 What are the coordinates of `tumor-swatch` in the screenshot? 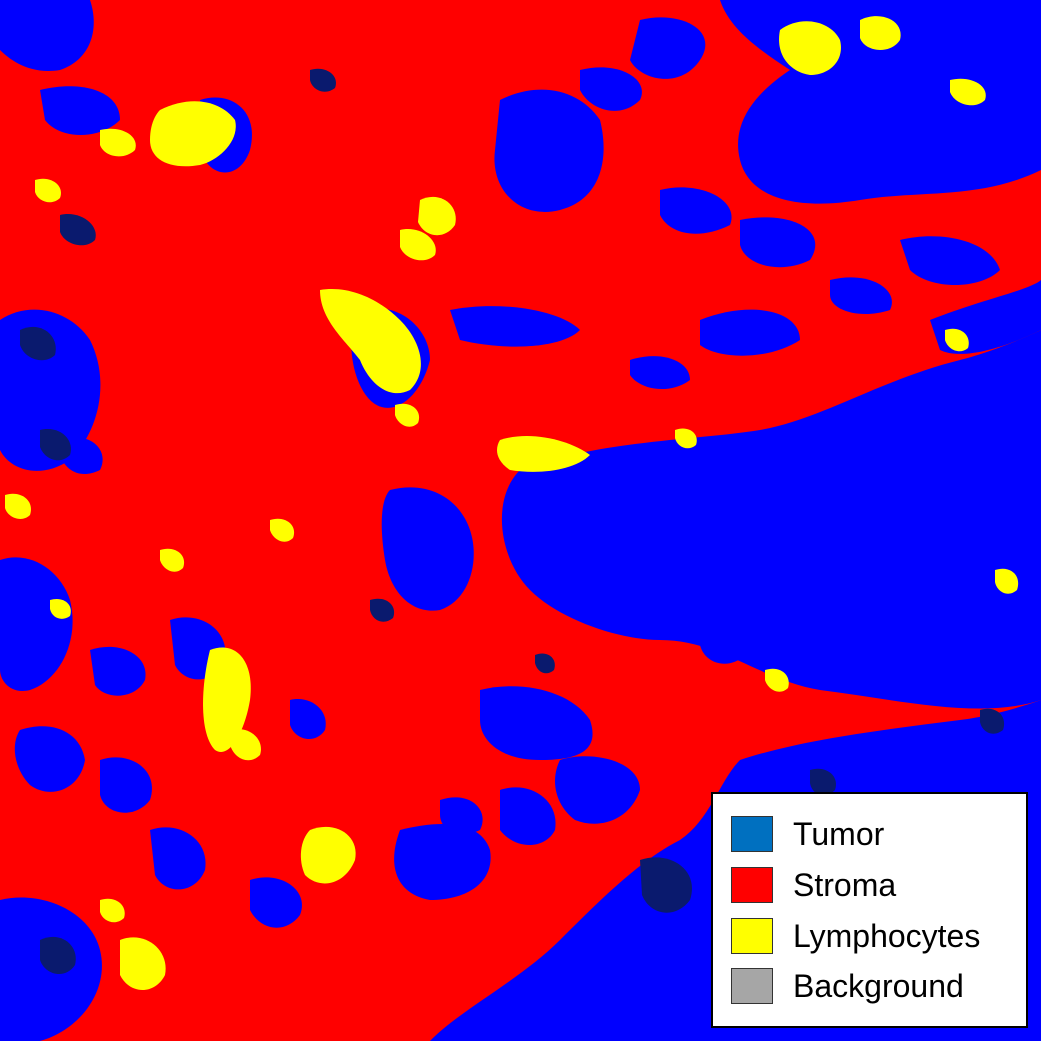 It's located at (752, 834).